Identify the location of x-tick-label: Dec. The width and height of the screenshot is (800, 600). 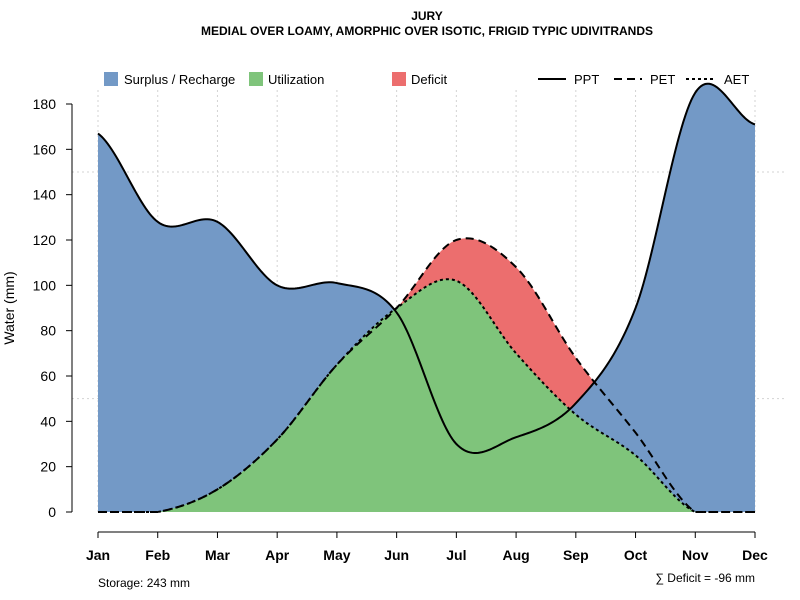
(755, 555).